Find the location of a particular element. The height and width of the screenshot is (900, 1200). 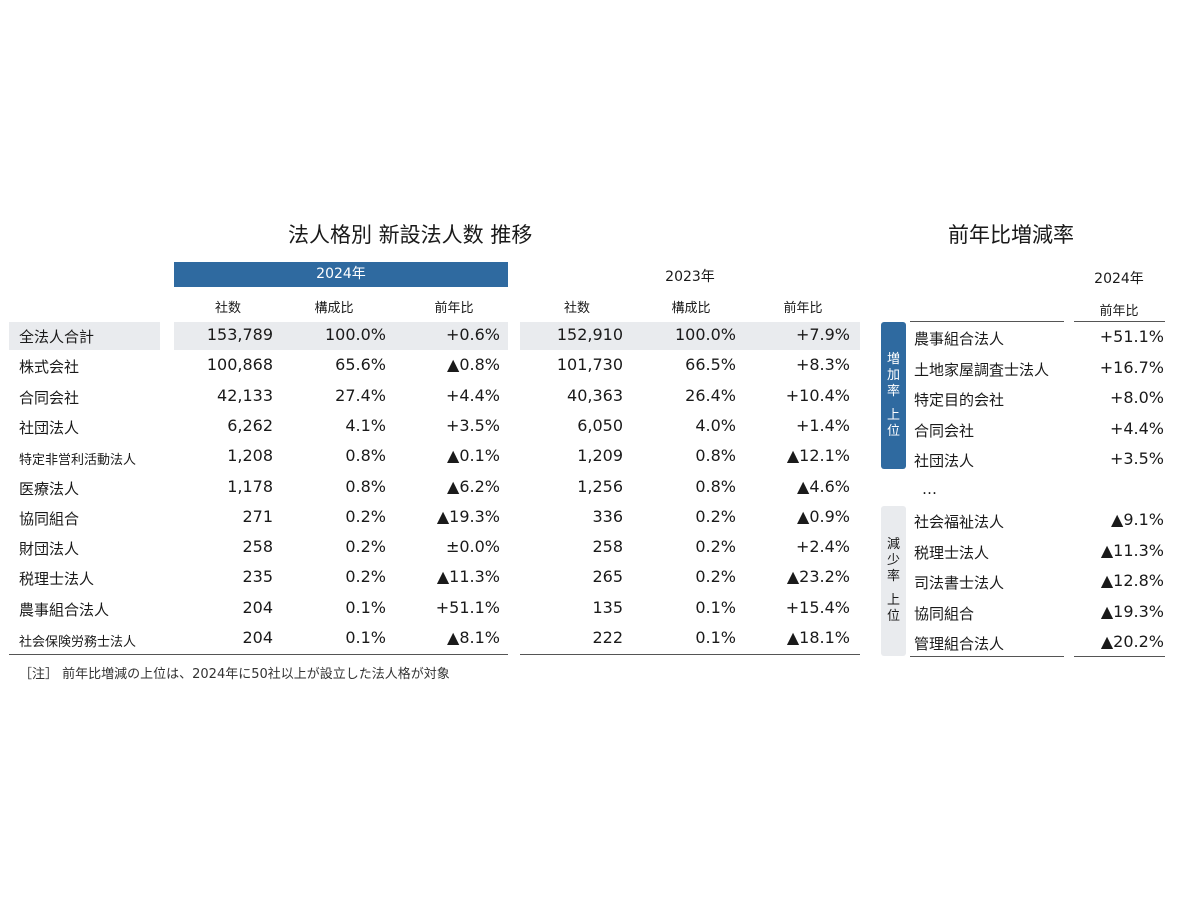

side-row-label: 特定目的会社 is located at coordinates (959, 400).